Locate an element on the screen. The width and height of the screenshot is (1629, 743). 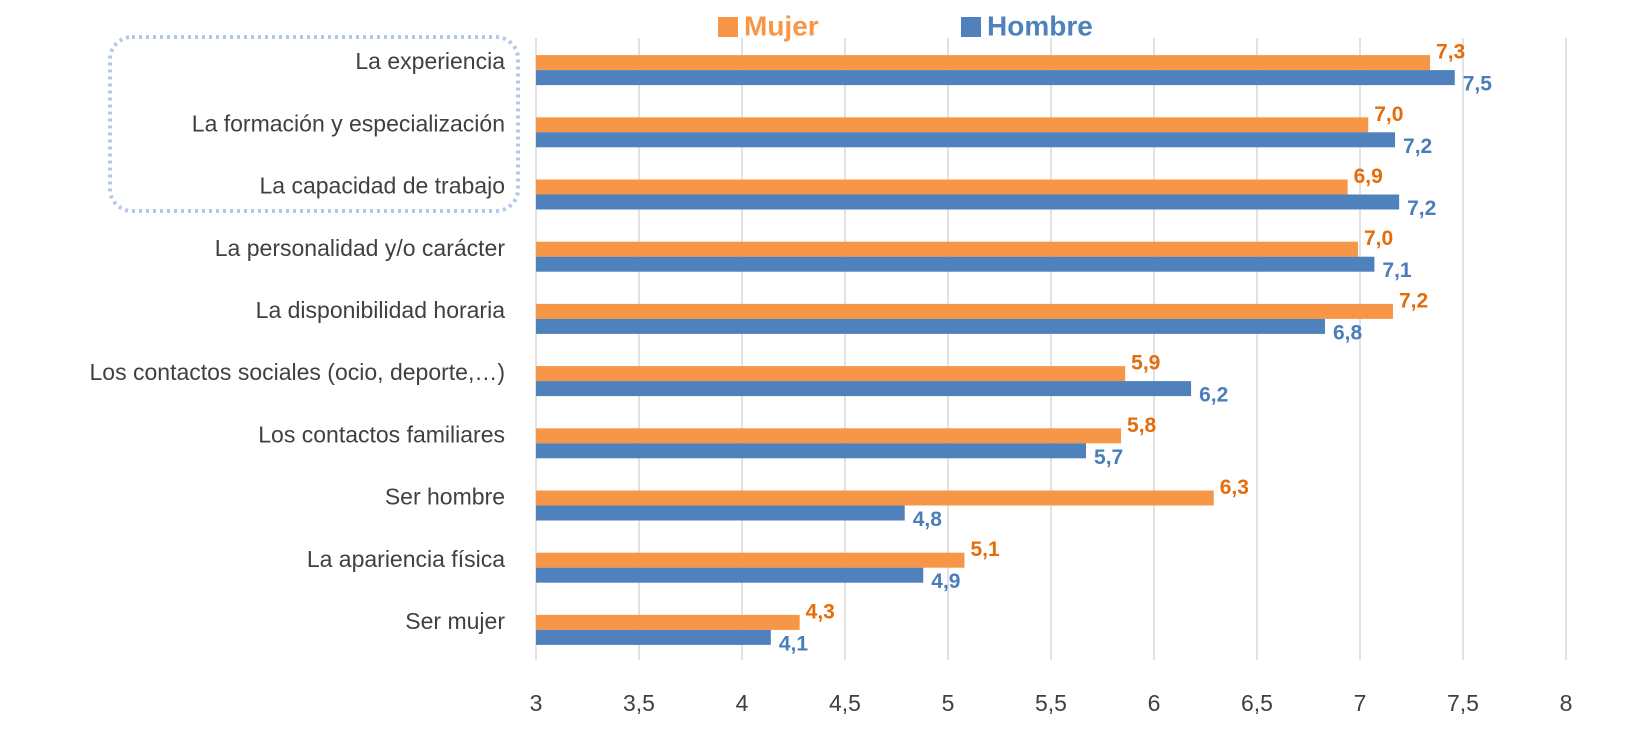
x-tick-label: 8 is located at coordinates (1566, 703).